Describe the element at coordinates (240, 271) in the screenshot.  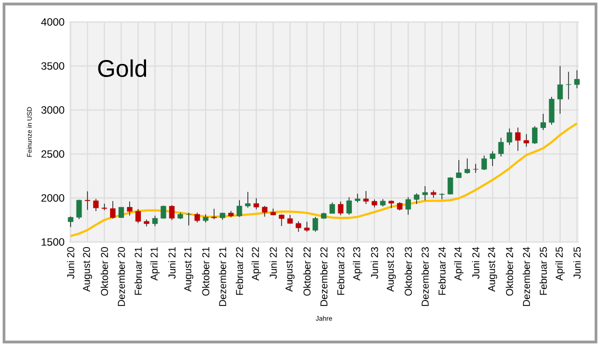
I see `x-tick-label: Februar 22` at that location.